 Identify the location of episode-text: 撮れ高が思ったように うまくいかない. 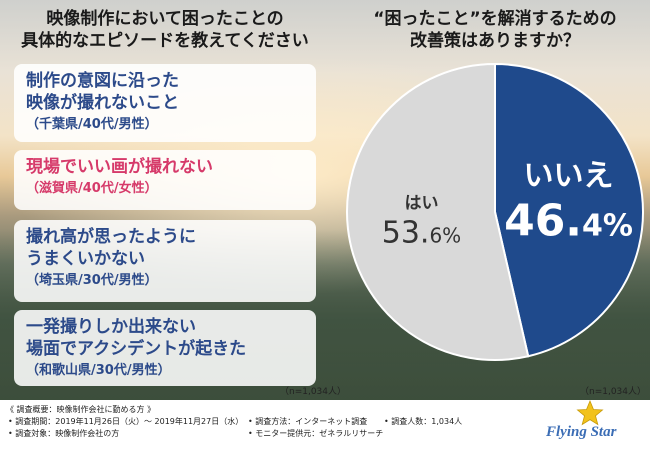
(111, 248).